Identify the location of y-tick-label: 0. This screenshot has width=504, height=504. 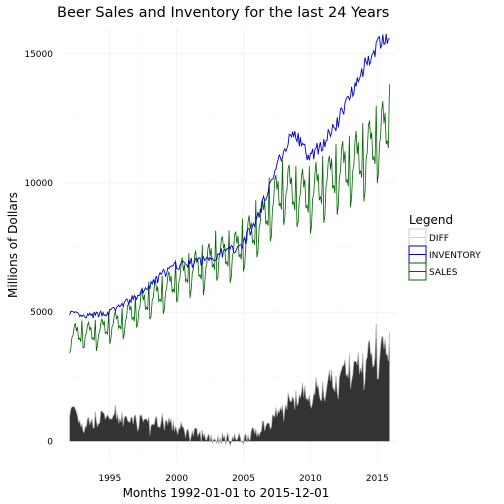
(50, 442).